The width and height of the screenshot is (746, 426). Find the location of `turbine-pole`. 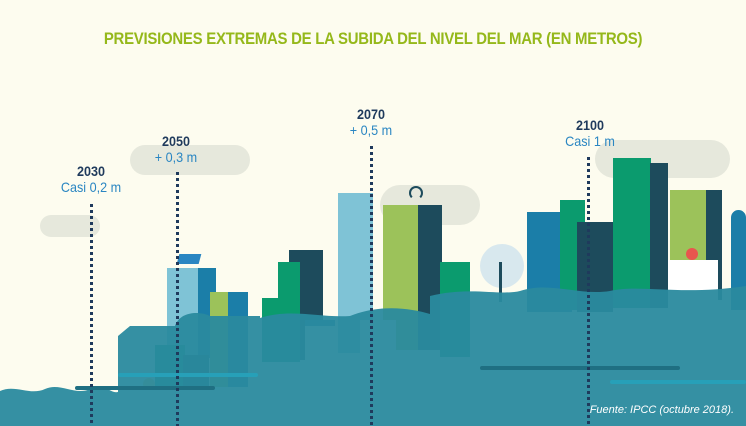

turbine-pole is located at coordinates (500, 282).